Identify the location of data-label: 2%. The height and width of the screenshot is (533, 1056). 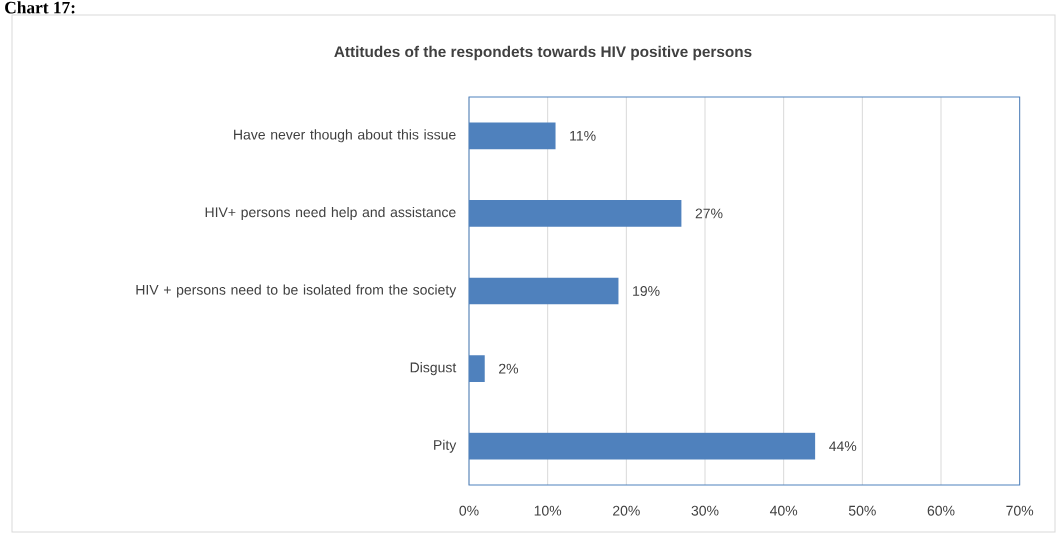
(509, 368).